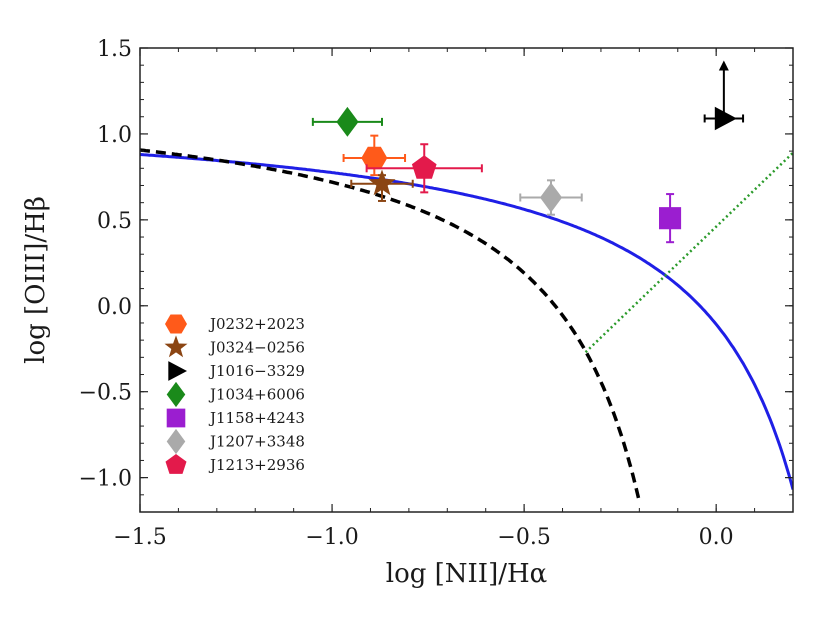  Describe the element at coordinates (105, 393) in the screenshot. I see `y-tick-label: −0.5` at that location.